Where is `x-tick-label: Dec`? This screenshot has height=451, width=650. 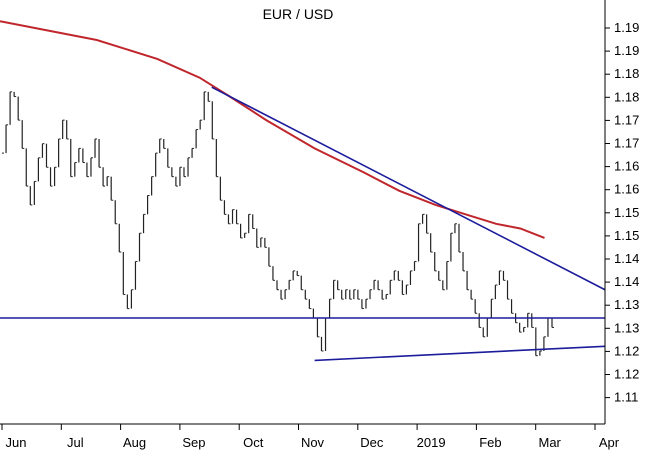 x-tick-label: Dec is located at coordinates (372, 442).